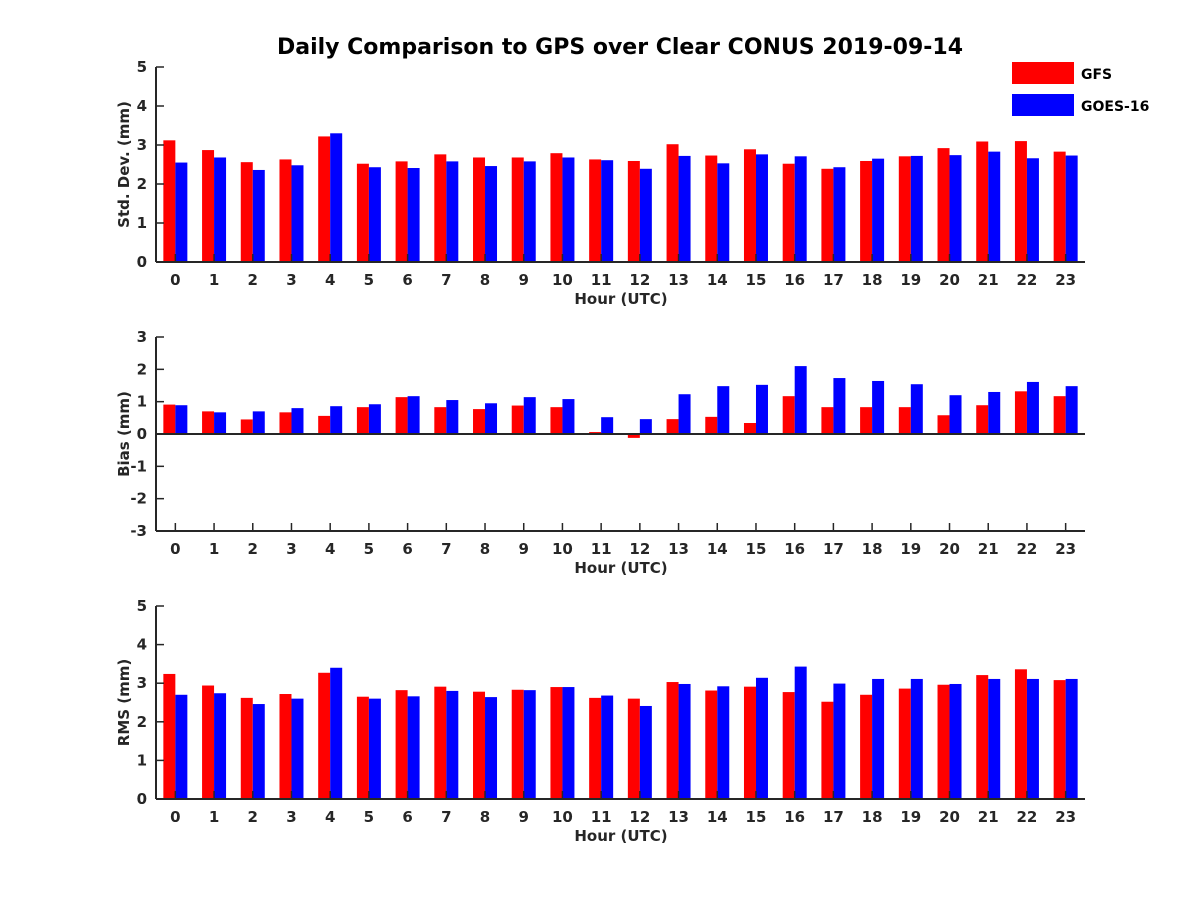 Image resolution: width=1200 pixels, height=900 pixels. Describe the element at coordinates (601, 817) in the screenshot. I see `rms-x-tick-label: 11` at that location.